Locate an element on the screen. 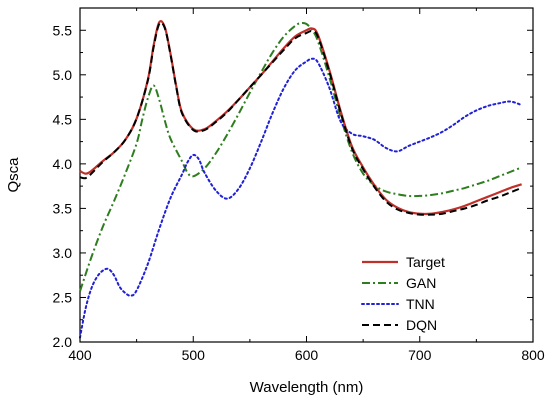  y-axis-label: Qsca is located at coordinates (13, 175).